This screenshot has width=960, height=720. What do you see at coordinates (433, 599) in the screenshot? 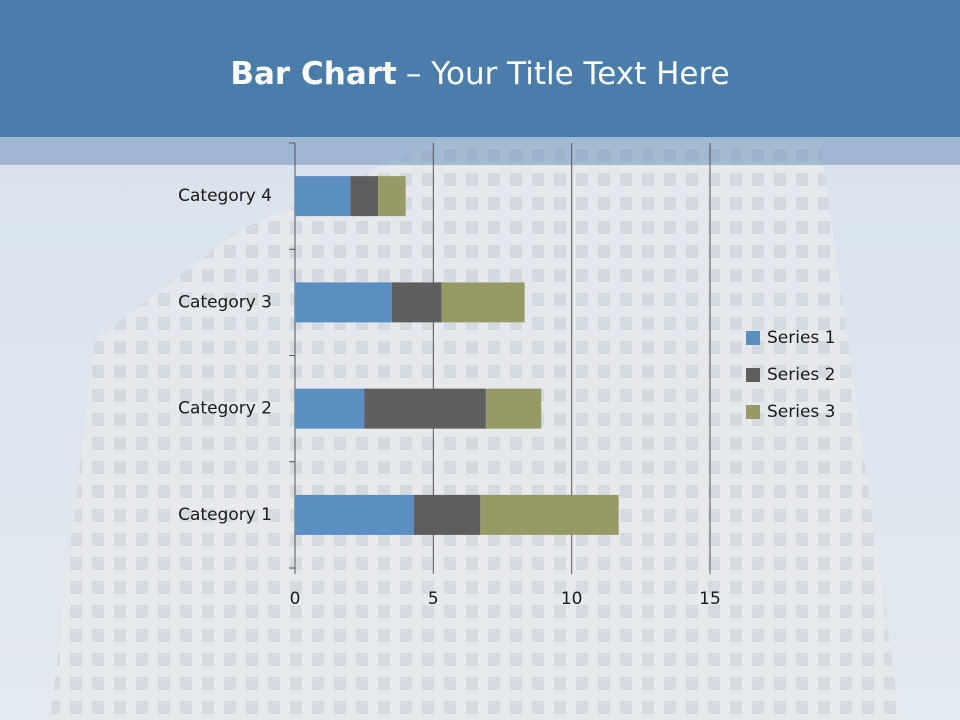
I see `x-tick-label: 5` at bounding box center [433, 599].